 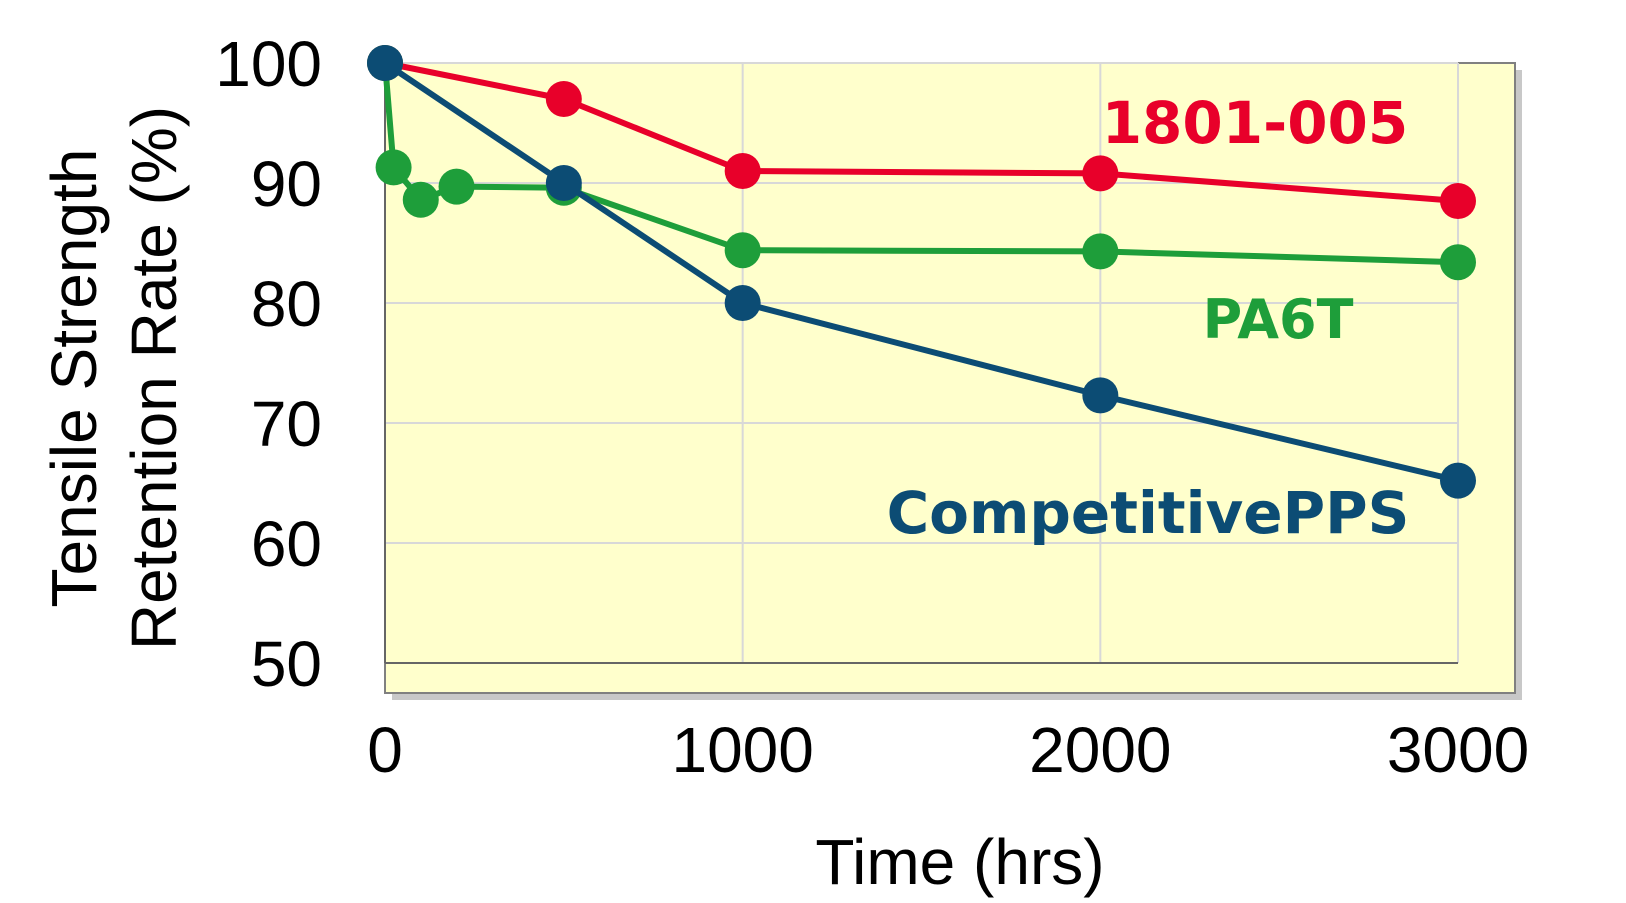 What do you see at coordinates (1255, 123) in the screenshot?
I see `series-label-1801-005: 1801-005` at bounding box center [1255, 123].